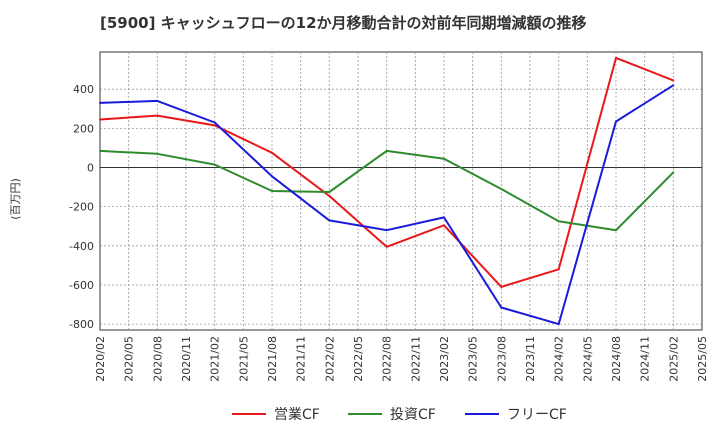 The width and height of the screenshot is (720, 440). I want to click on x-tick-label: 2022/11, so click(415, 359).